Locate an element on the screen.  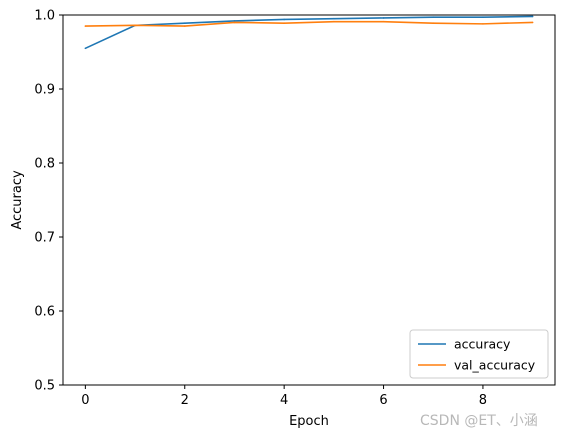
x-tick-label: 6 is located at coordinates (383, 400).